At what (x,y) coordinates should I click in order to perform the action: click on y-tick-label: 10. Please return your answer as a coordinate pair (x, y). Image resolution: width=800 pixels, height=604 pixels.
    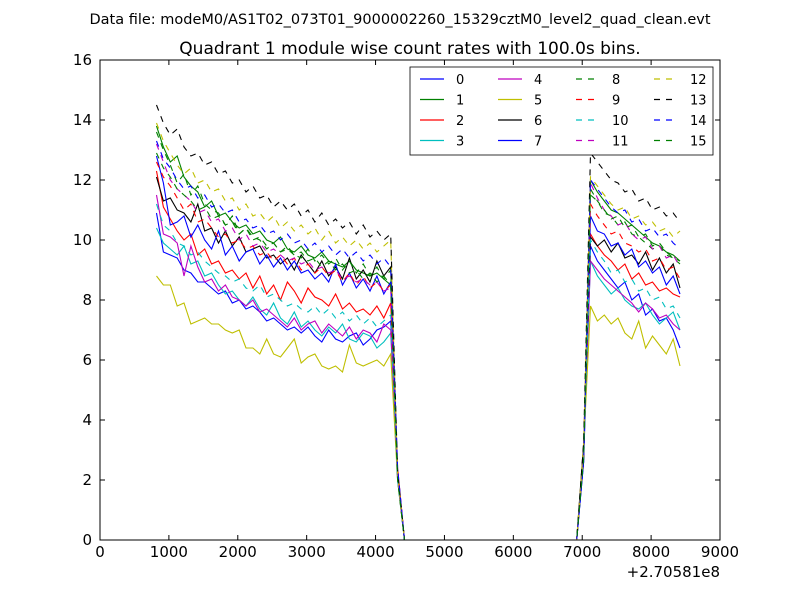
    Looking at the image, I should click on (82, 240).